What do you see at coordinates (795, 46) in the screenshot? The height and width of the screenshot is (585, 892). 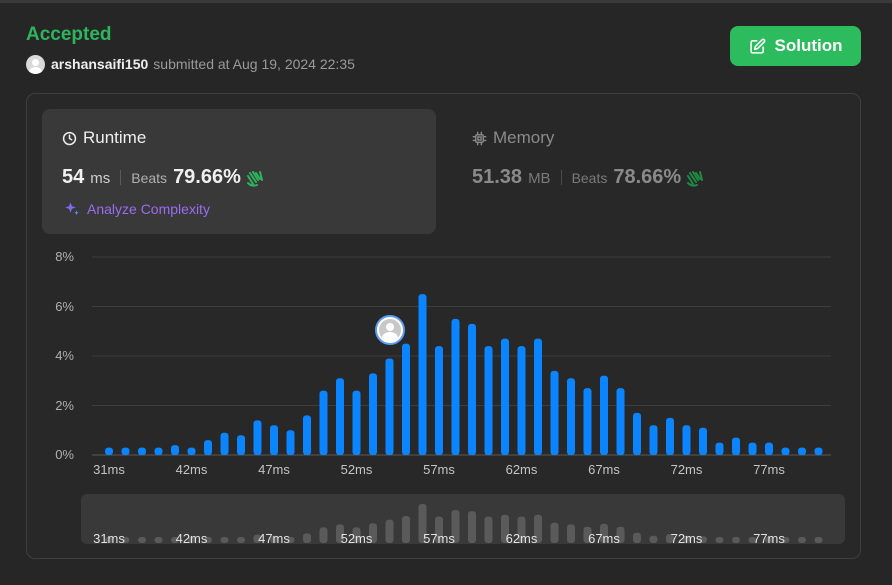 I see `solution-button: Solution` at bounding box center [795, 46].